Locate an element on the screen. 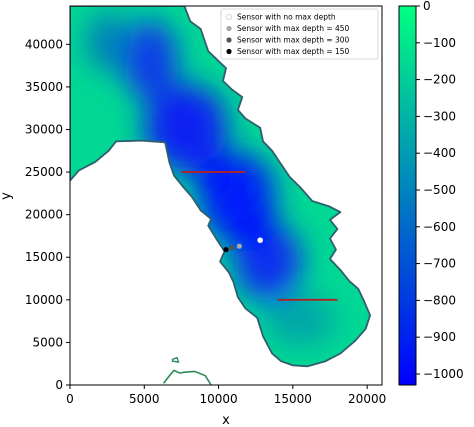  colorbar-tick-label: −500 is located at coordinates (439, 190).